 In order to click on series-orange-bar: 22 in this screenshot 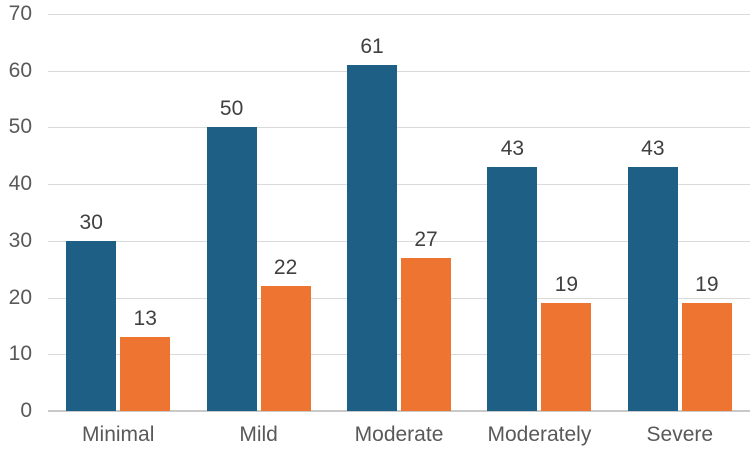, I will do `click(285, 333)`.